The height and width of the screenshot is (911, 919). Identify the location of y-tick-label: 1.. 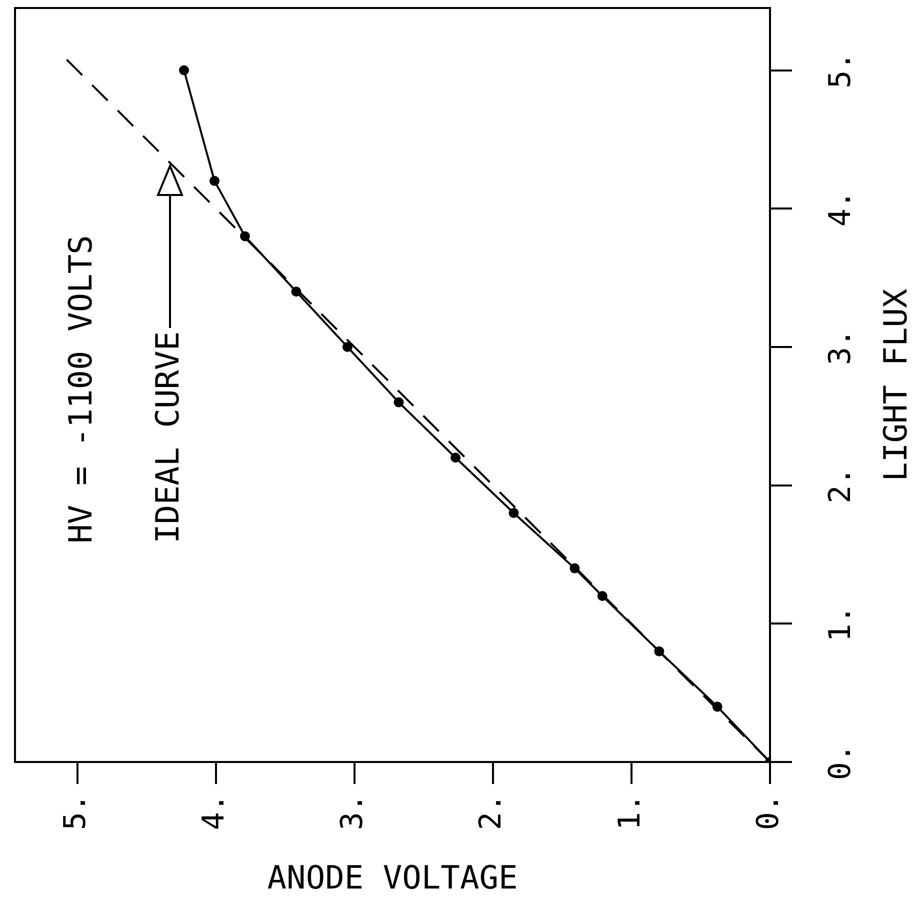
(840, 624).